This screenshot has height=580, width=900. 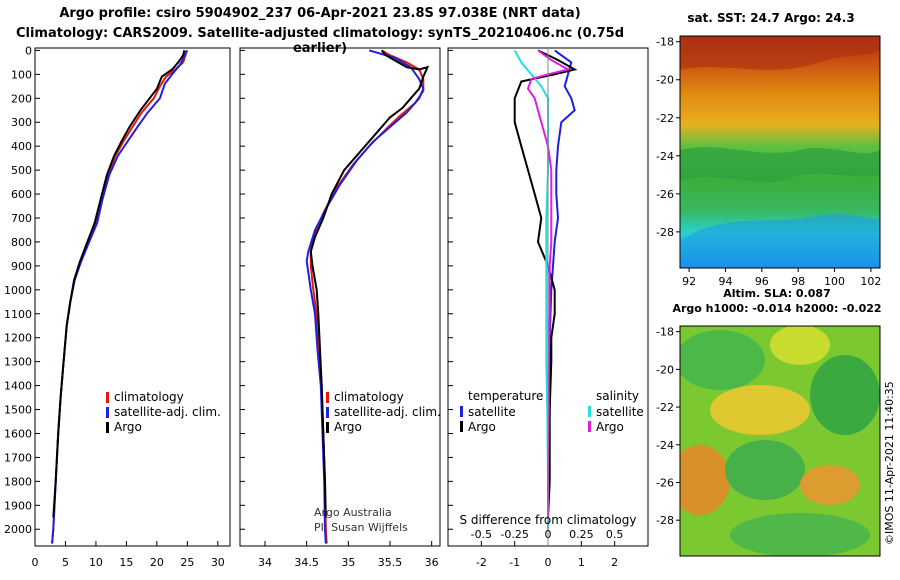 What do you see at coordinates (65, 562) in the screenshot?
I see `x-tick-label: 5` at bounding box center [65, 562].